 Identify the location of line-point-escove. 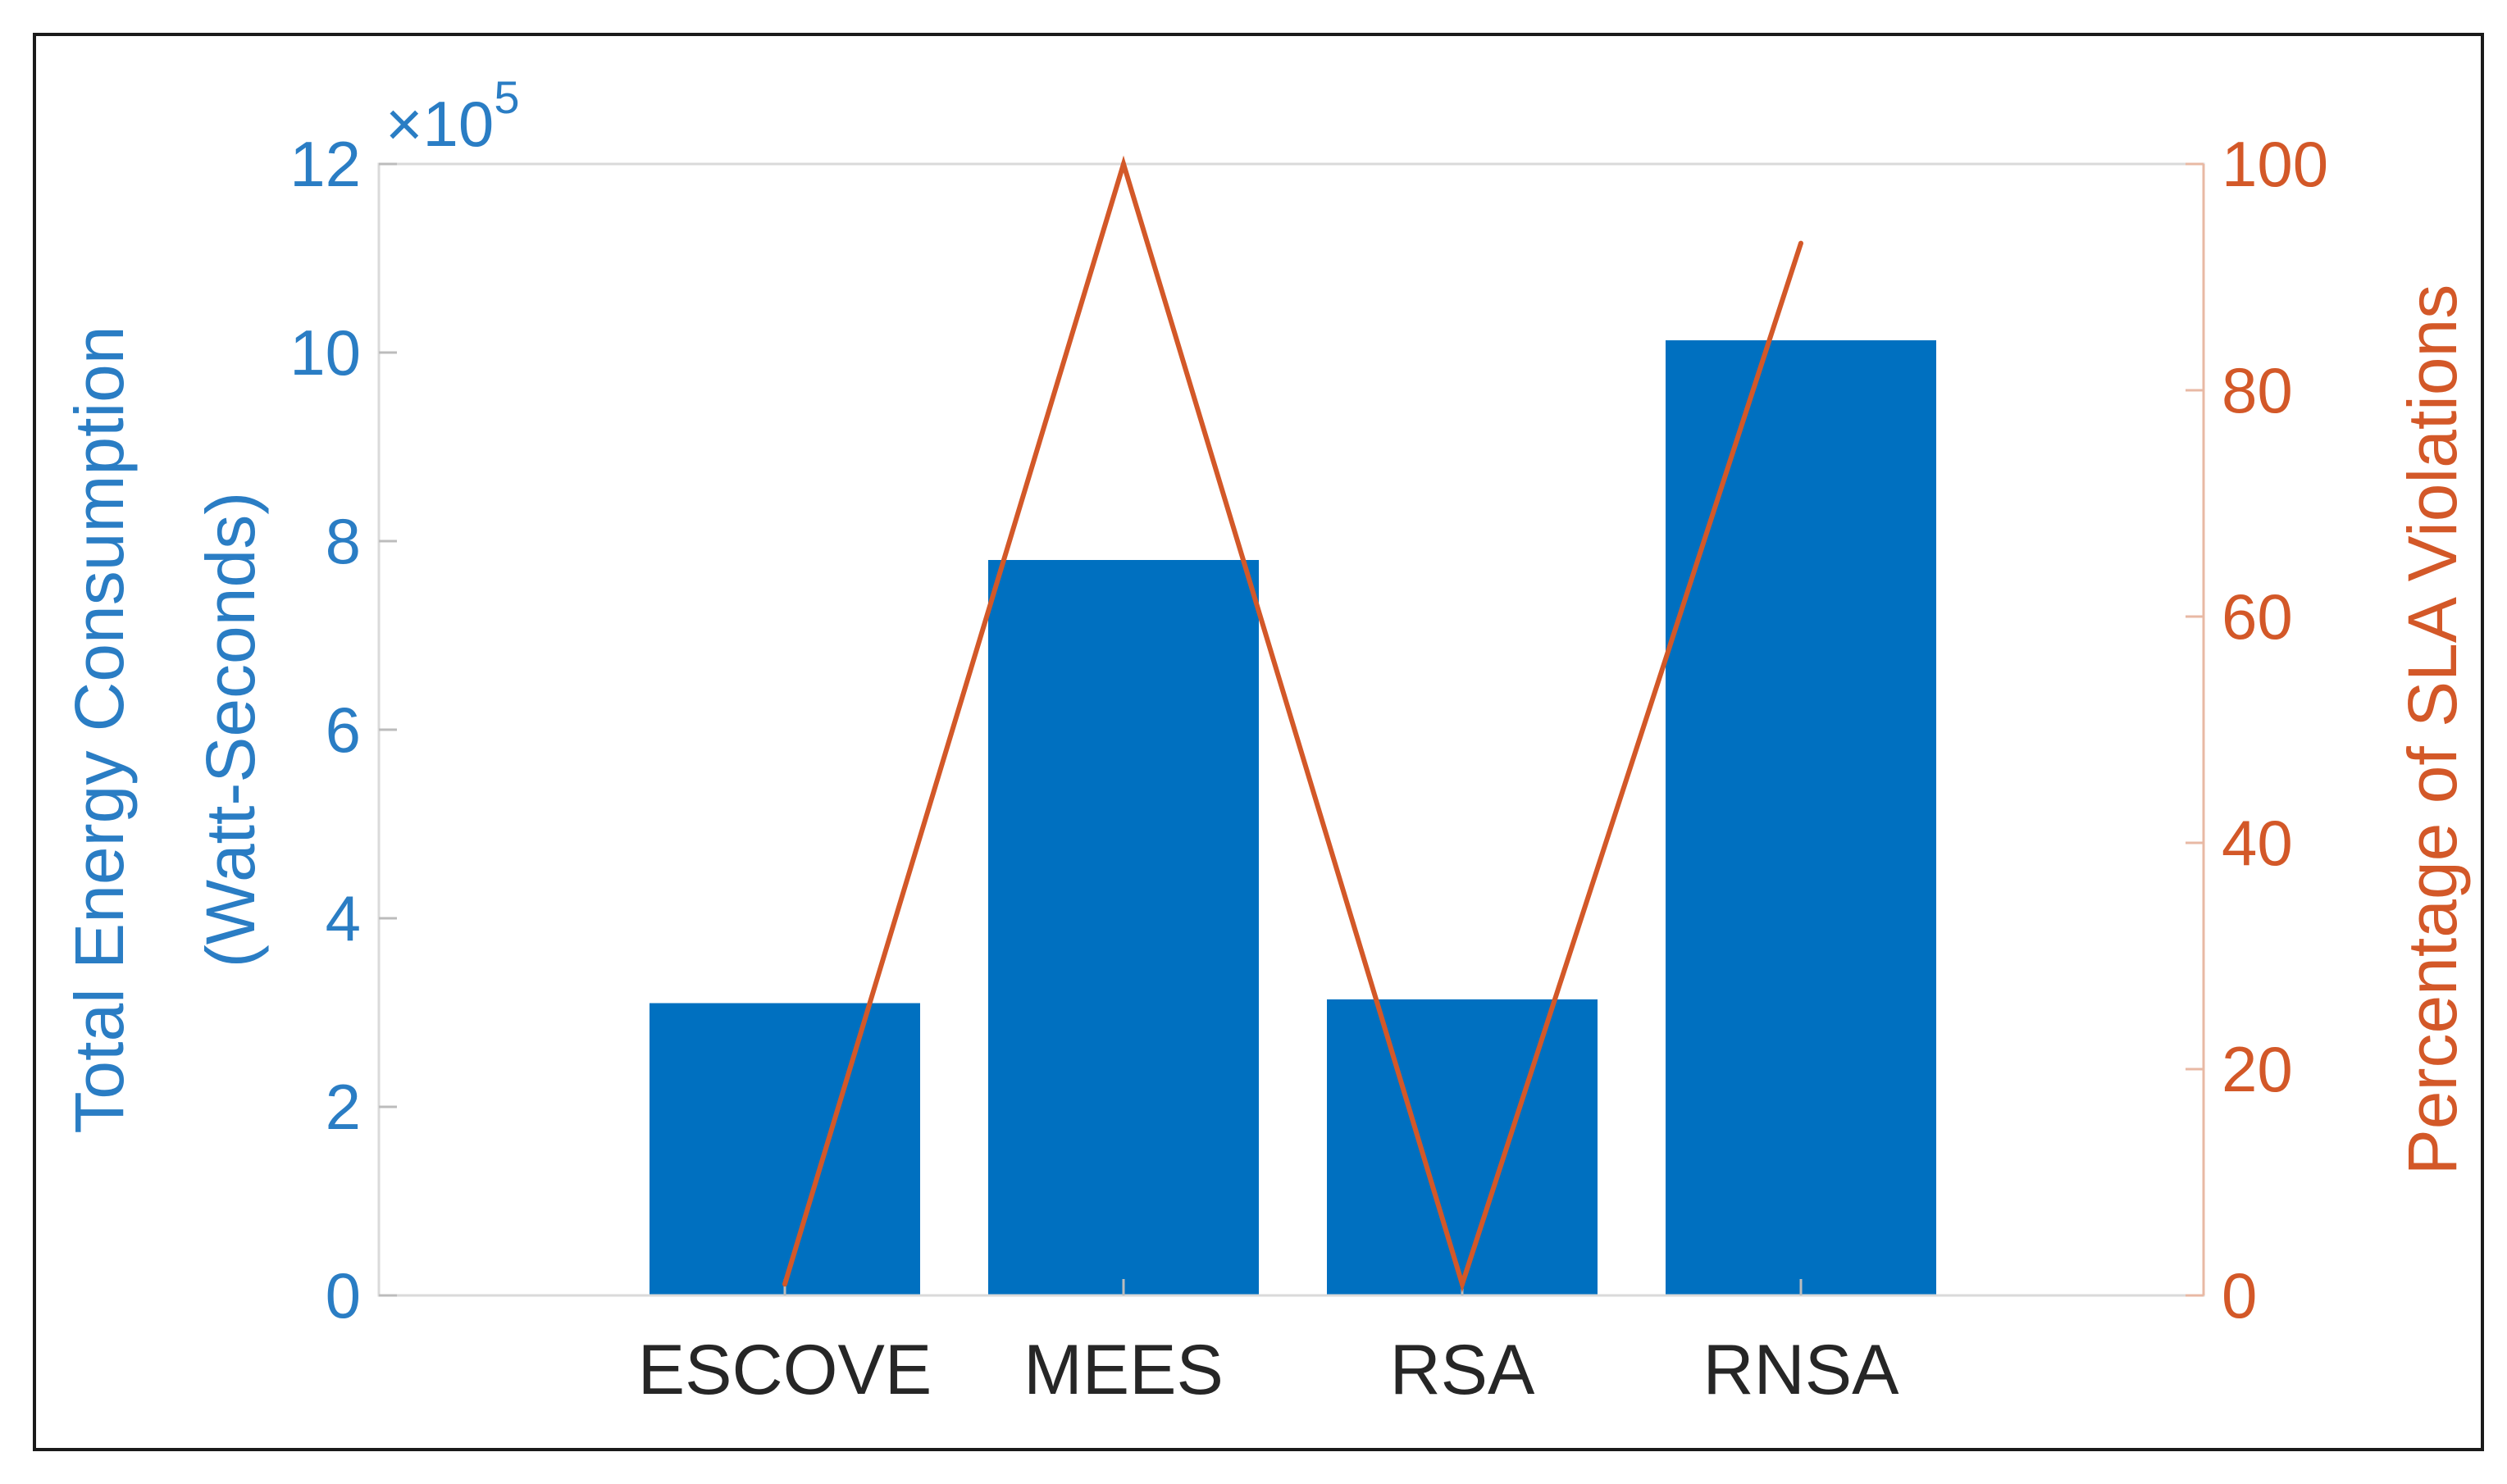
(784, 1284).